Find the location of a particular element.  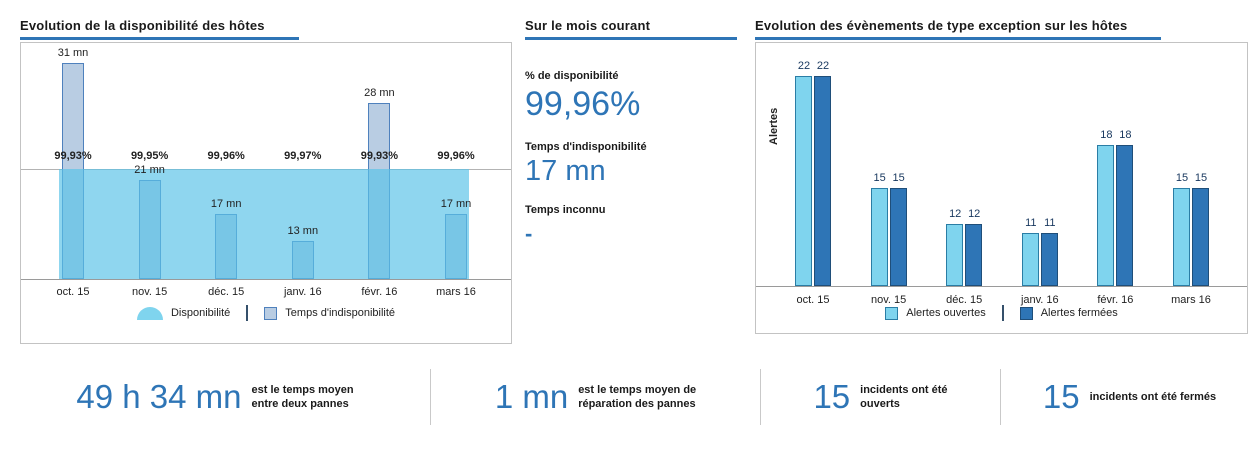

kpi-desc-line: incidents ont été fermés is located at coordinates (1153, 397).